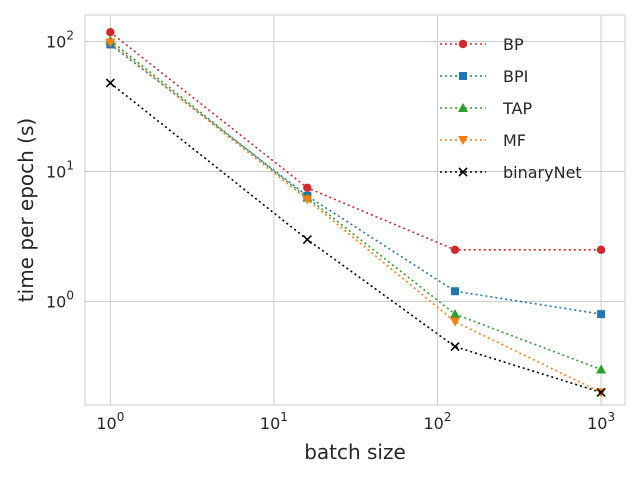  What do you see at coordinates (355, 421) in the screenshot?
I see `x-tick-labels: 10⁰ 10¹ 10² 10³` at bounding box center [355, 421].